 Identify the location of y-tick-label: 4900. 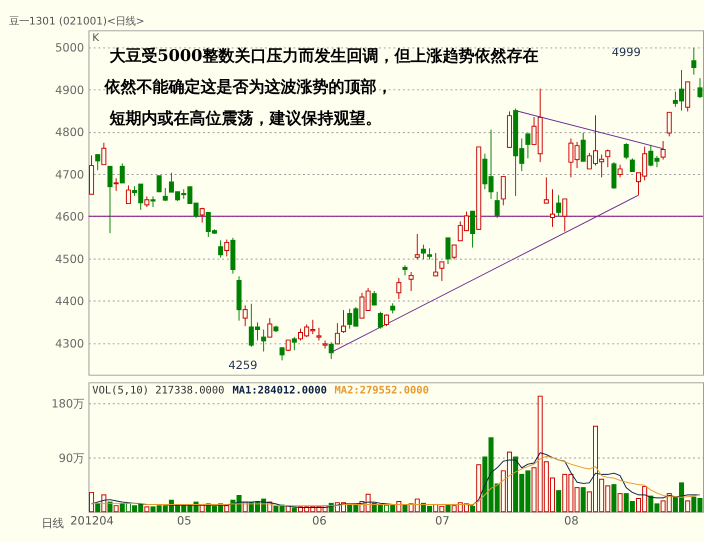
(69, 89).